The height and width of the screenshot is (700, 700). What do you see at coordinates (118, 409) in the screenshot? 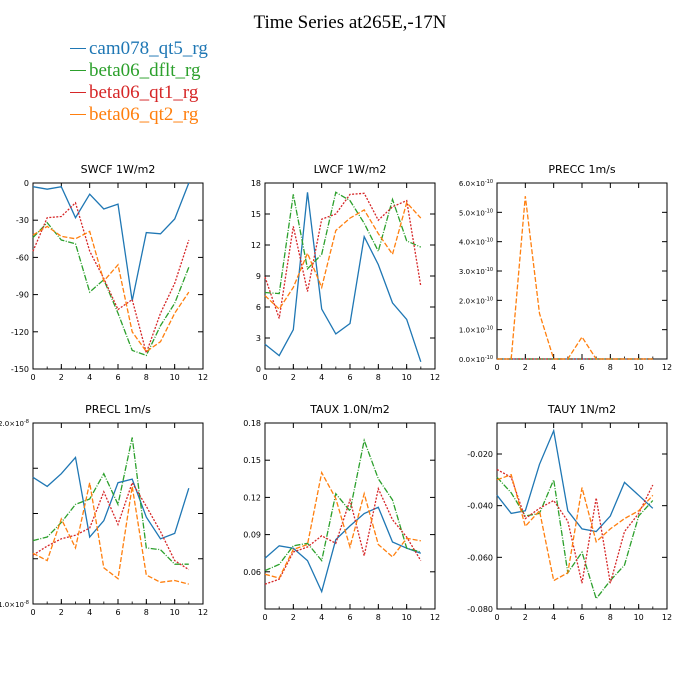
I see `panel-title: PRECL 1m/s` at bounding box center [118, 409].